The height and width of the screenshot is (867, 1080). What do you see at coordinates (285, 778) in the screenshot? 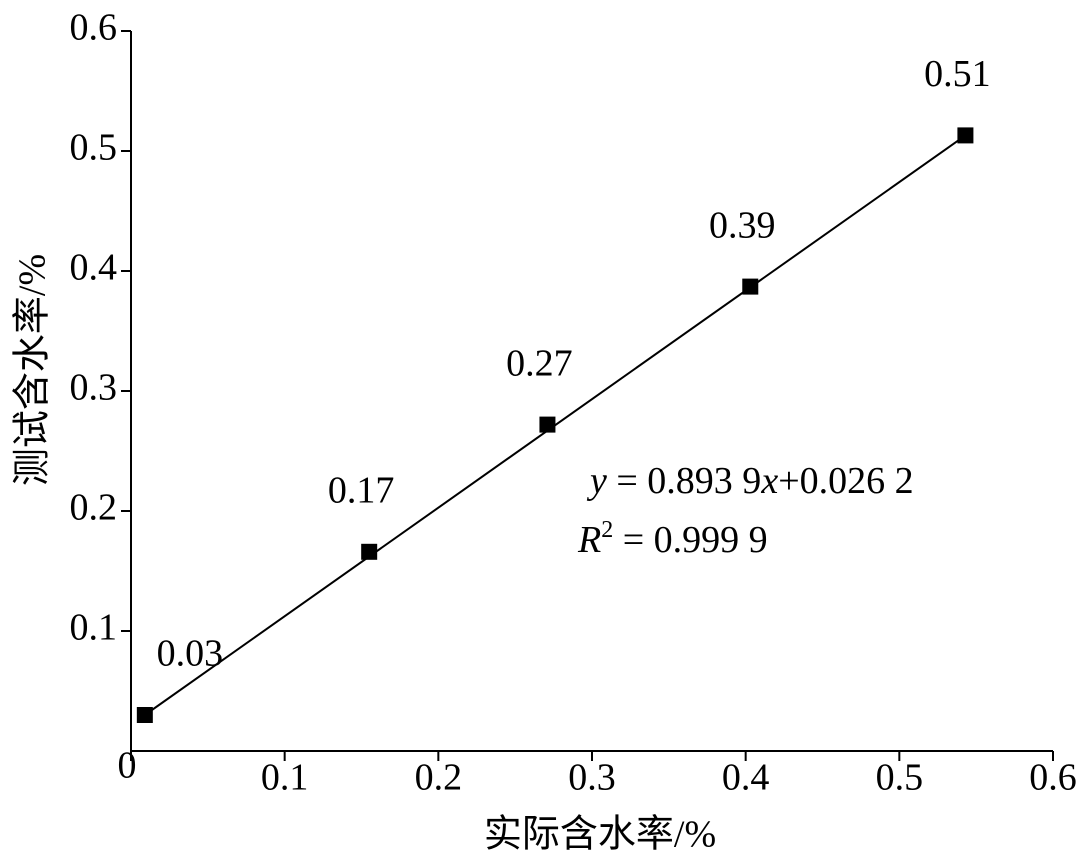
I see `x-tick-label: 0.1` at bounding box center [285, 778].